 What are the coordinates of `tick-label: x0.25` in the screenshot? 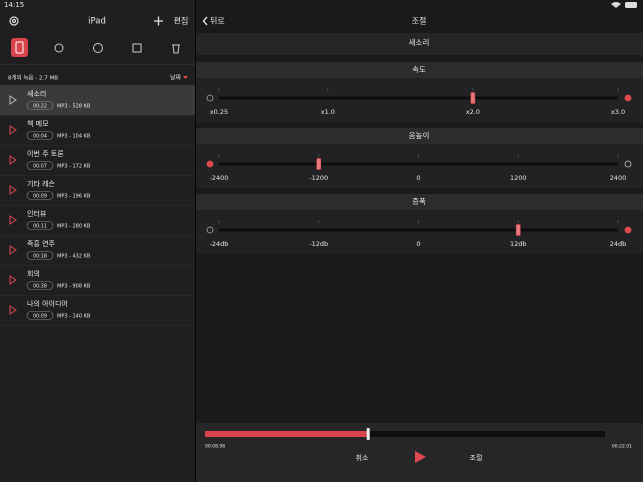 It's located at (219, 112).